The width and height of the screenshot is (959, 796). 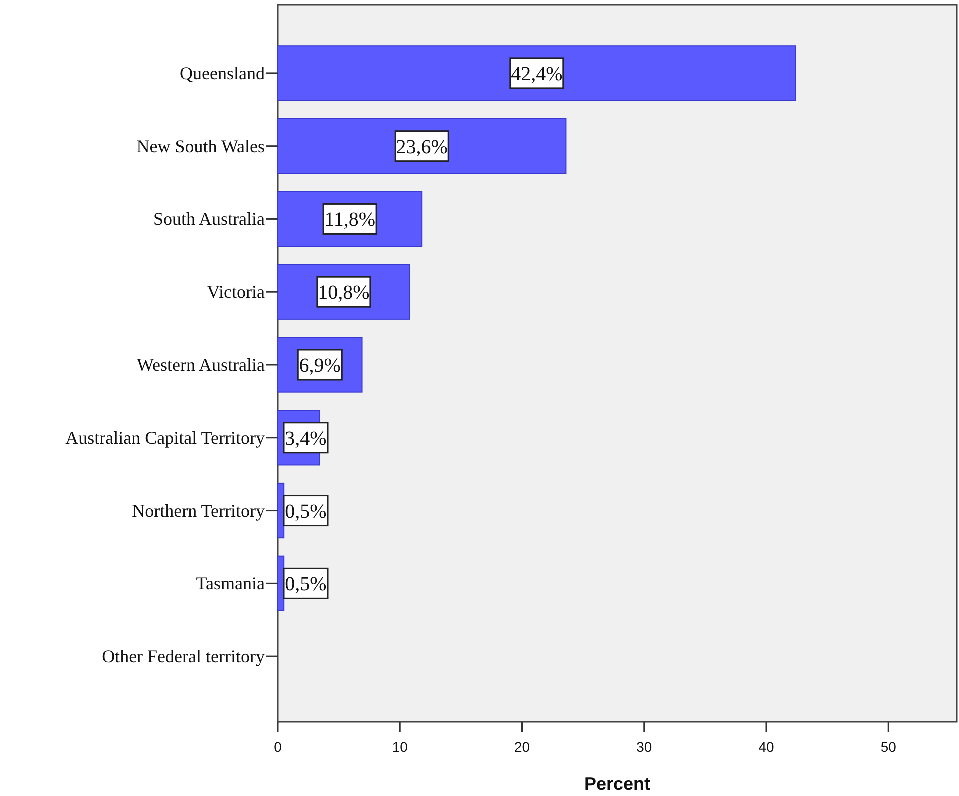 What do you see at coordinates (344, 293) in the screenshot?
I see `data-label: 10,8%` at bounding box center [344, 293].